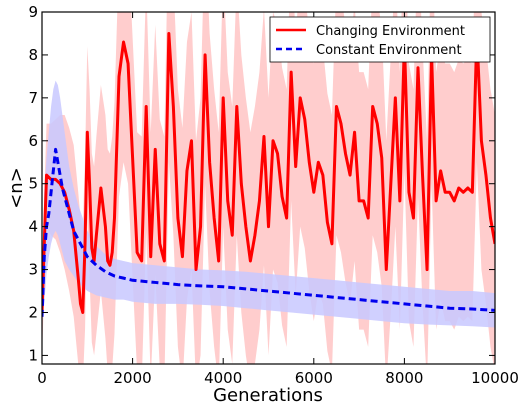 The image size is (524, 405). I want to click on x-tick-label: 4000, so click(223, 378).